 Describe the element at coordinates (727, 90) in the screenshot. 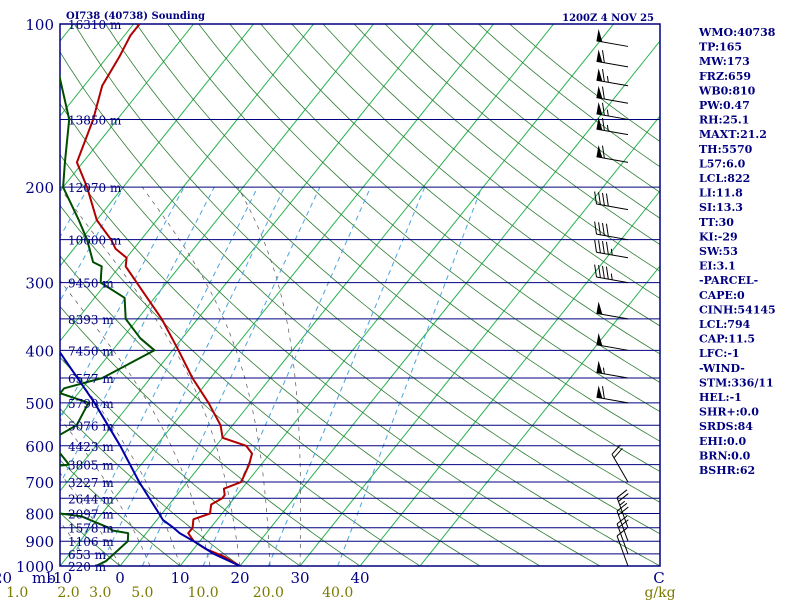

I see `index-value: WB0:810` at that location.